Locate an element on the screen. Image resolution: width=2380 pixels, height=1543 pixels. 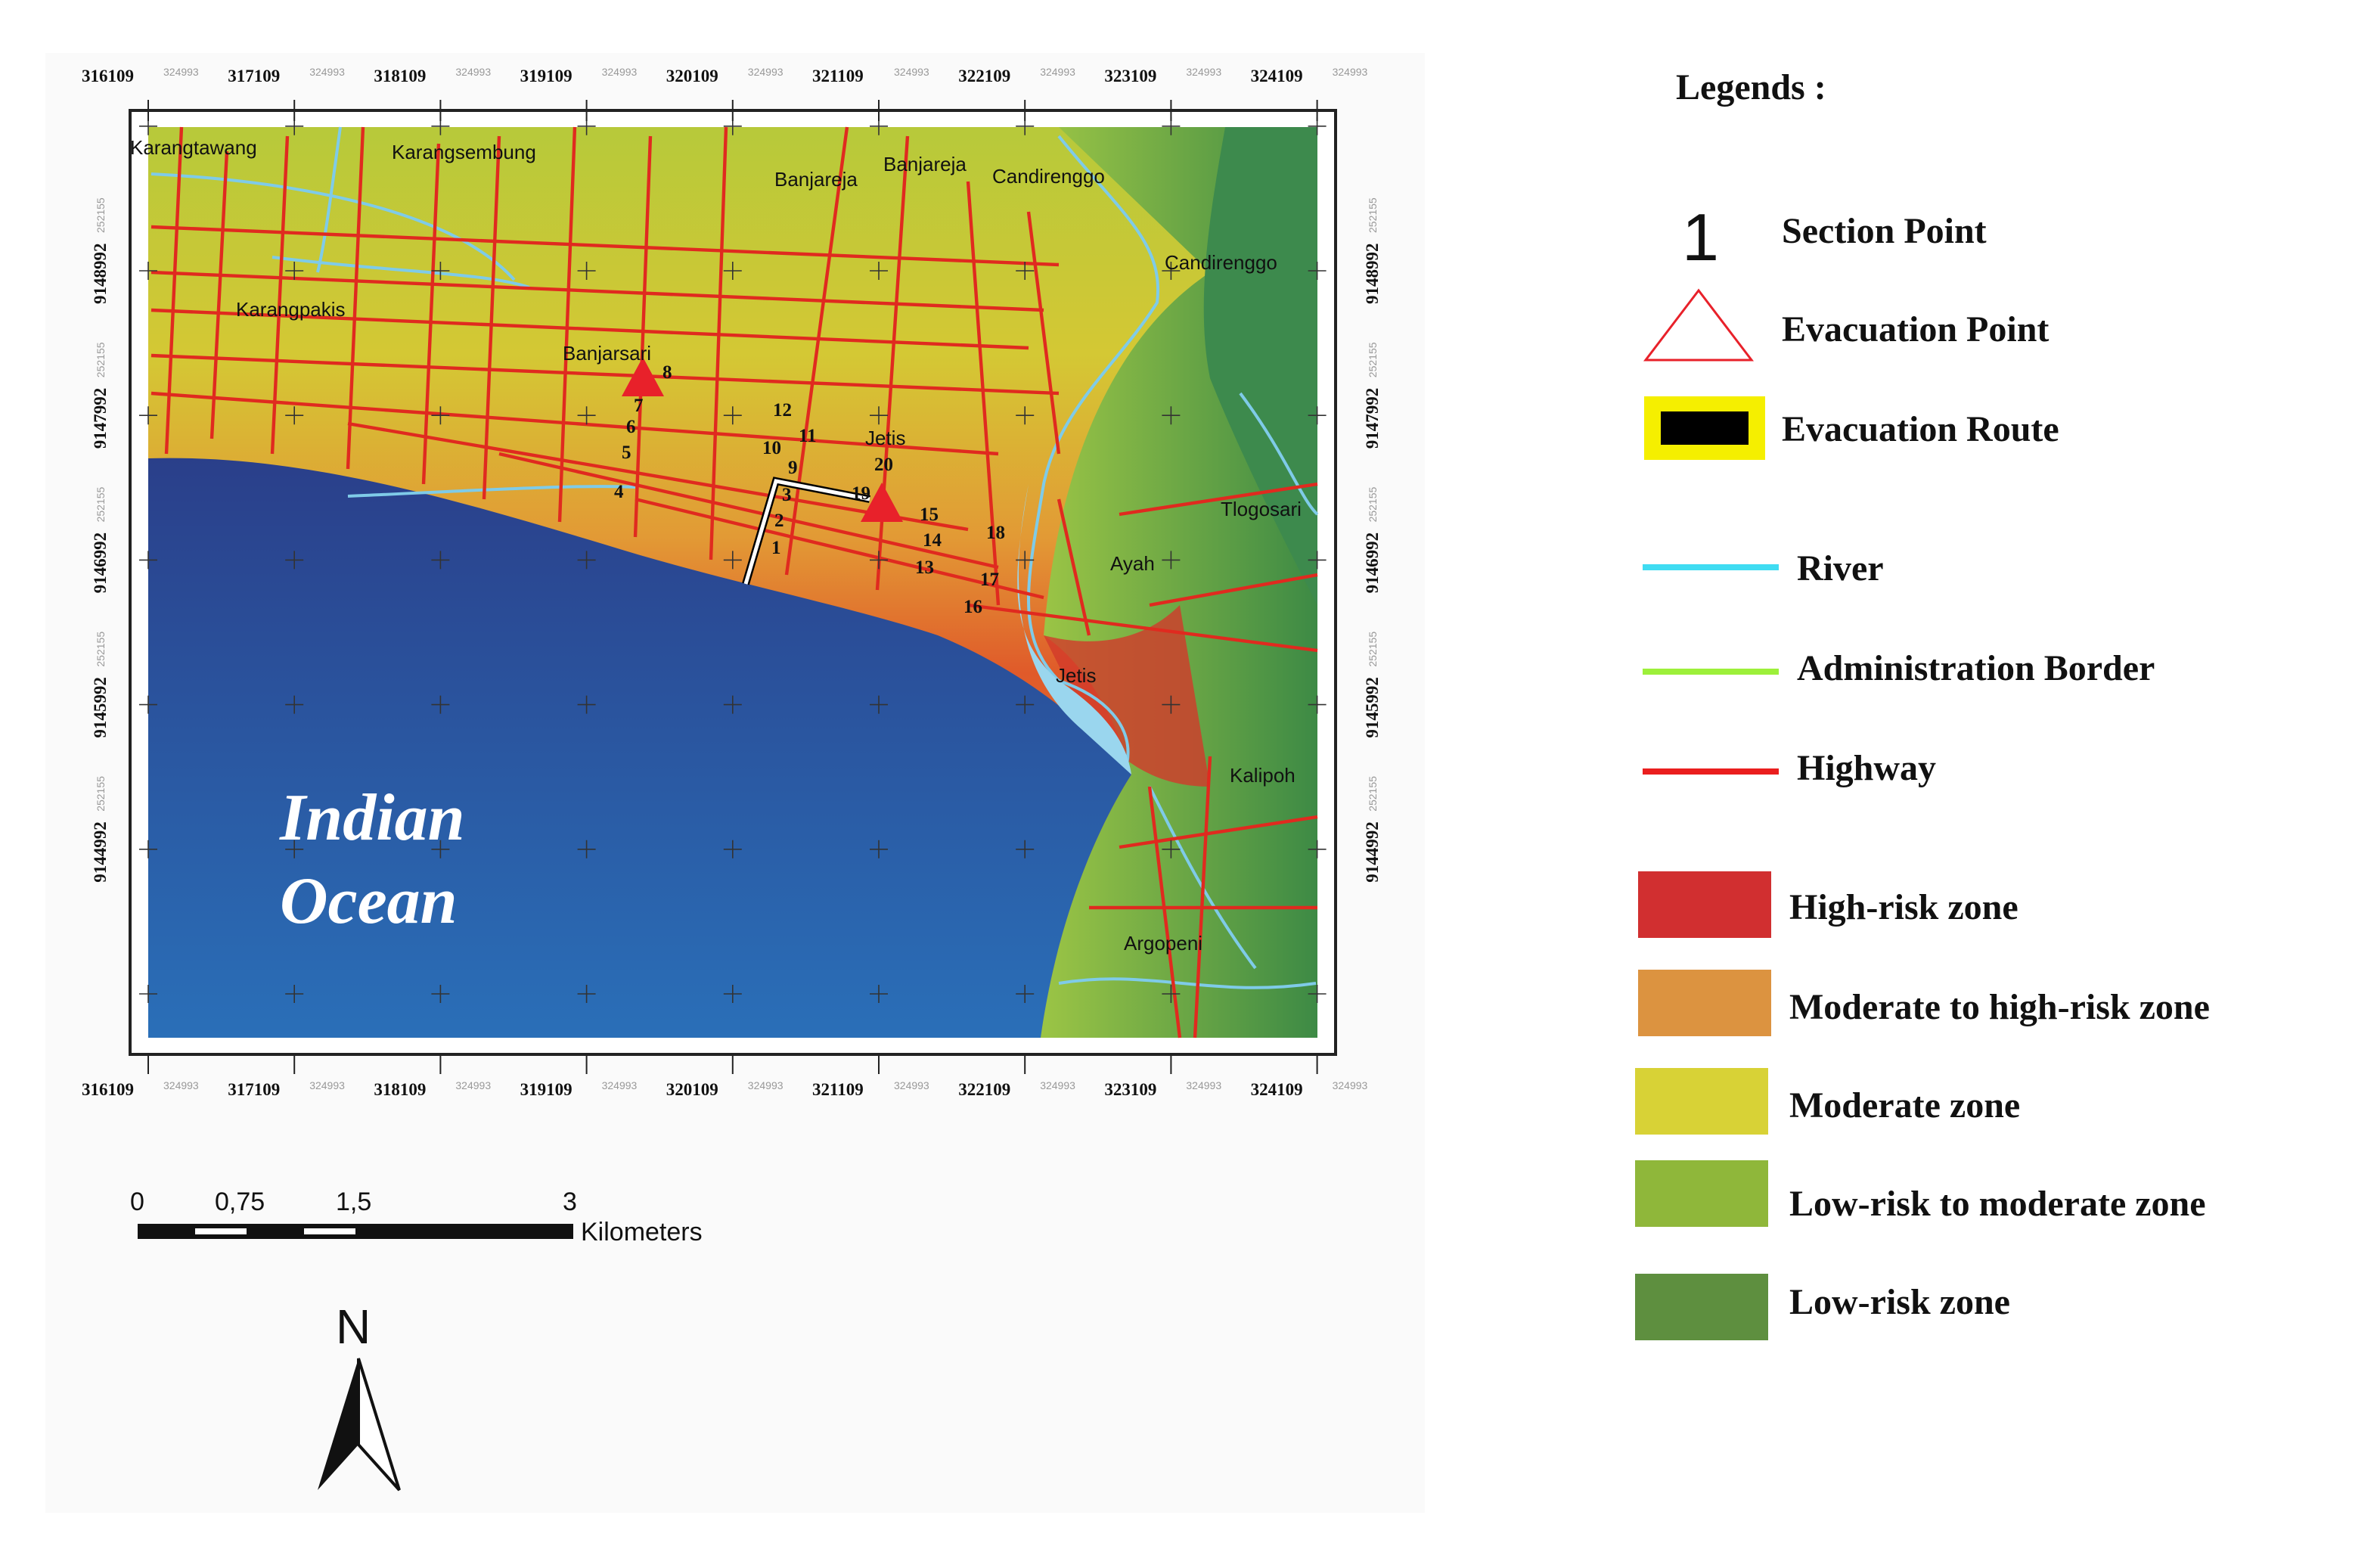
section-point: 16 is located at coordinates (972, 607).